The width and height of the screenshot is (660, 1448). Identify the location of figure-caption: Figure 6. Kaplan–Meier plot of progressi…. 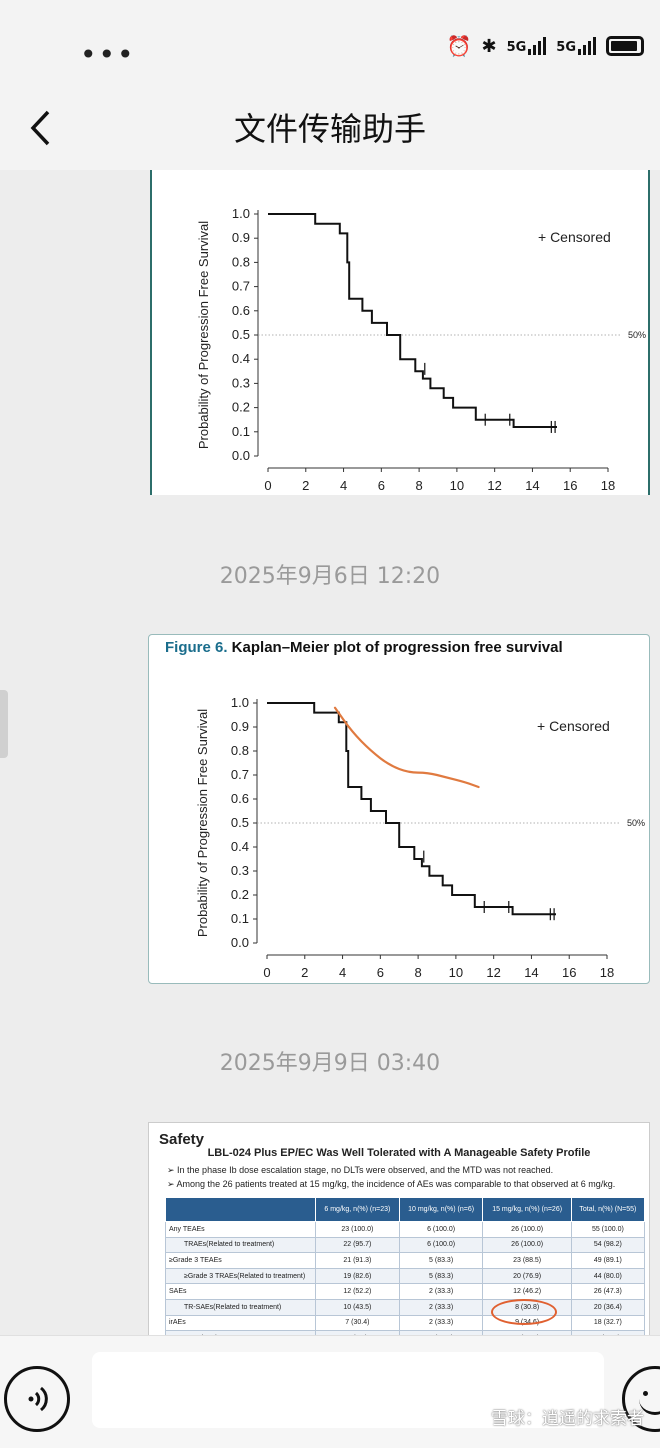
(364, 647).